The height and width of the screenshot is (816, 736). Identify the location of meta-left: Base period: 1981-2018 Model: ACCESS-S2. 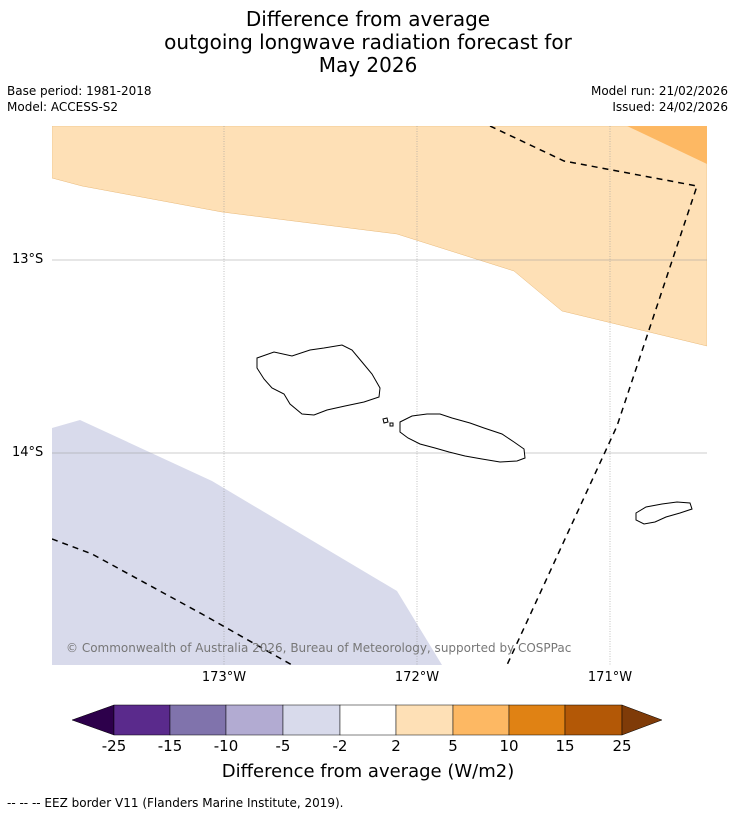
(79, 99).